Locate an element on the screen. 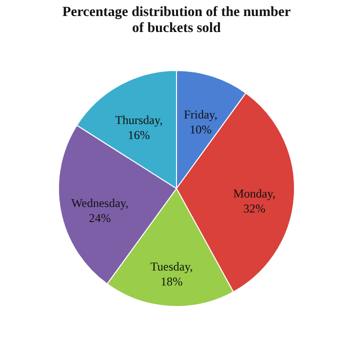 The image size is (353, 343). data-label: Thursday, 16% is located at coordinates (139, 127).